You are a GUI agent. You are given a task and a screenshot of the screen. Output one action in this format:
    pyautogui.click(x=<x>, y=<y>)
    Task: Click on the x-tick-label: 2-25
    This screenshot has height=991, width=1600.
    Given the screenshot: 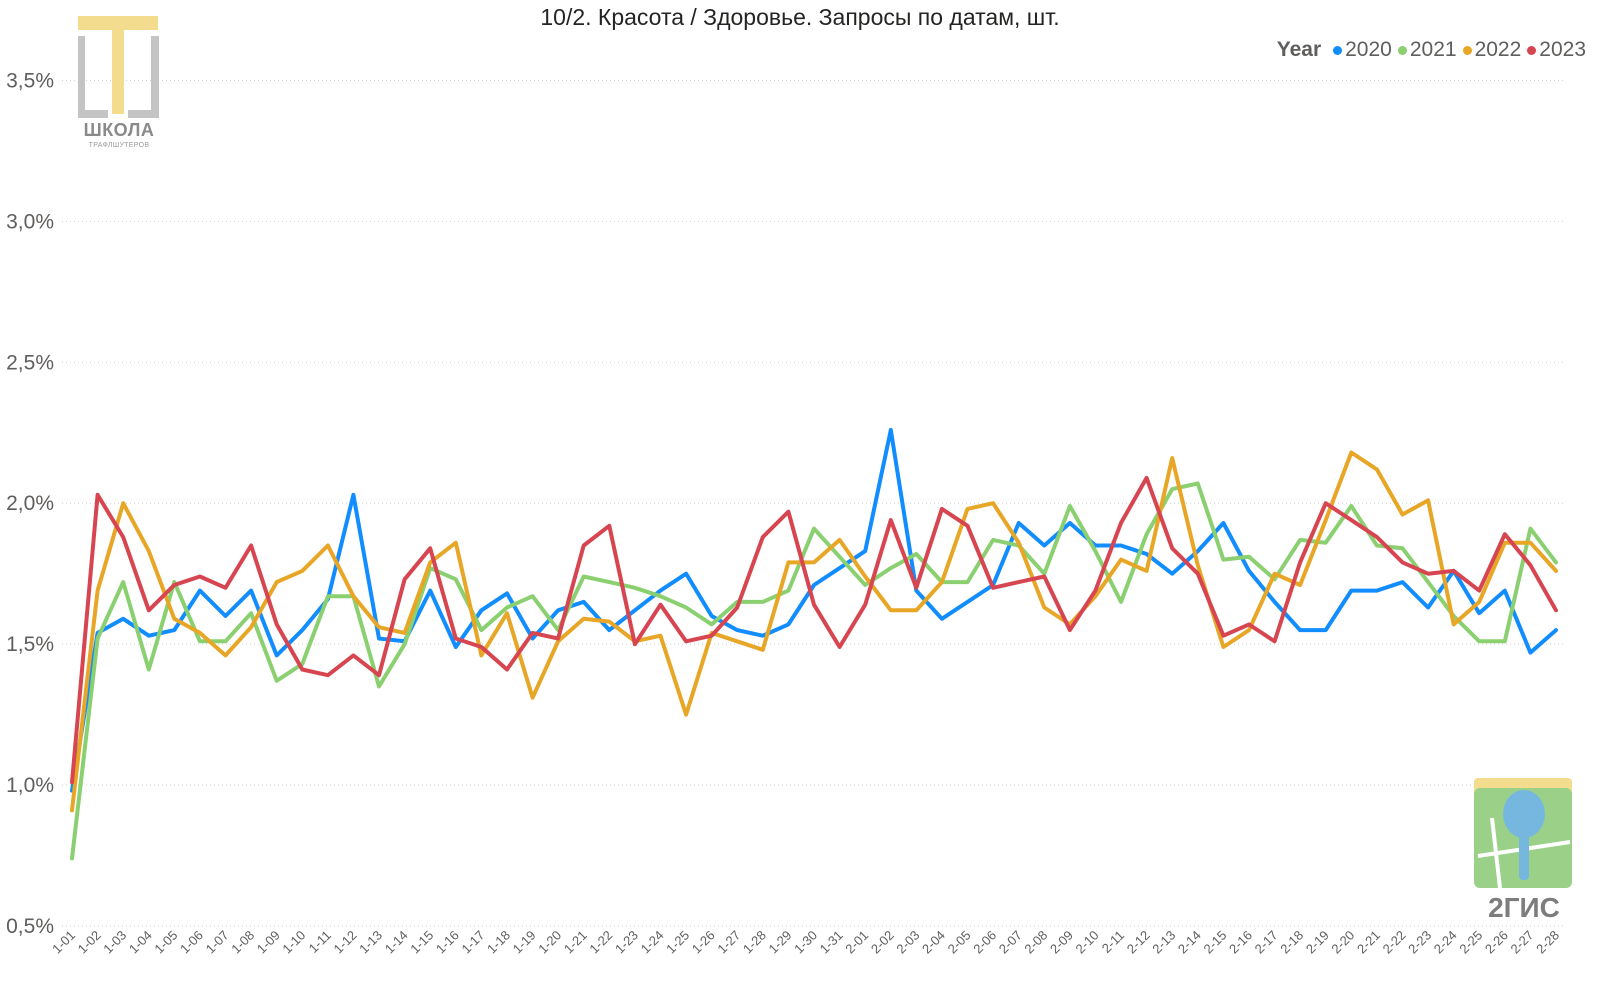 What is the action you would take?
    pyautogui.click(x=1470, y=942)
    